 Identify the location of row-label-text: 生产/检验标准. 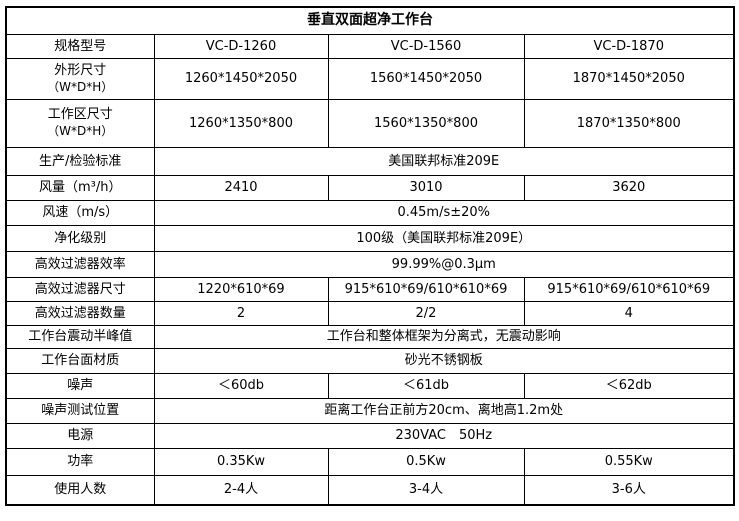
(80, 161).